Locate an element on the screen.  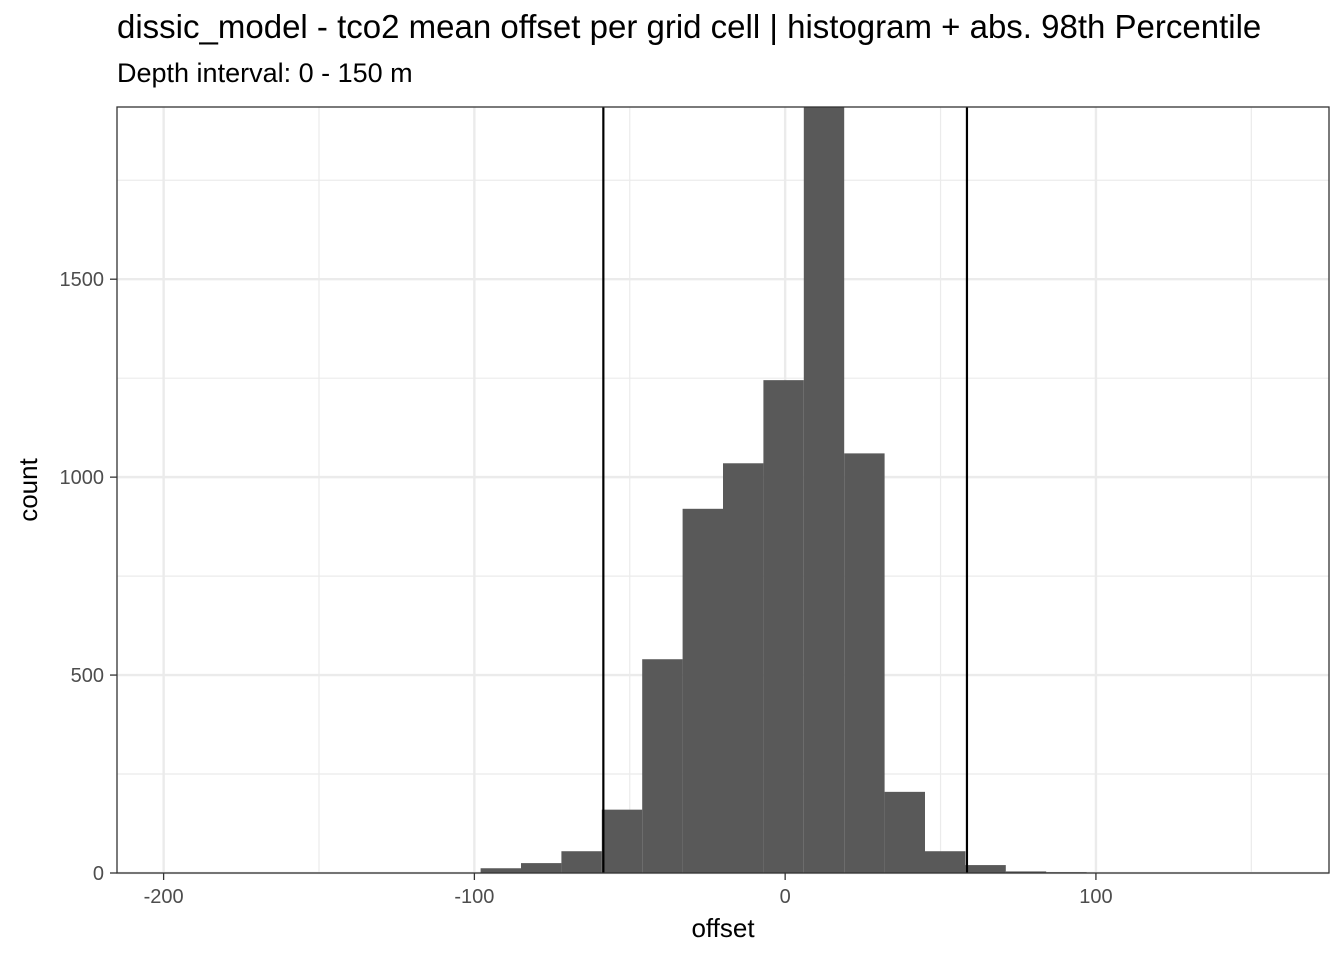
y-tick-label: 0 is located at coordinates (98, 874).